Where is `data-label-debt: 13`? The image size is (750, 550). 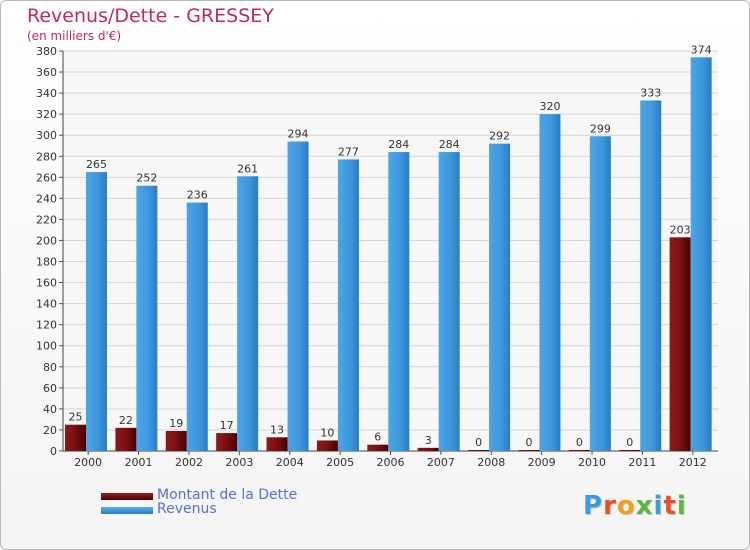
data-label-debt: 13 is located at coordinates (277, 429).